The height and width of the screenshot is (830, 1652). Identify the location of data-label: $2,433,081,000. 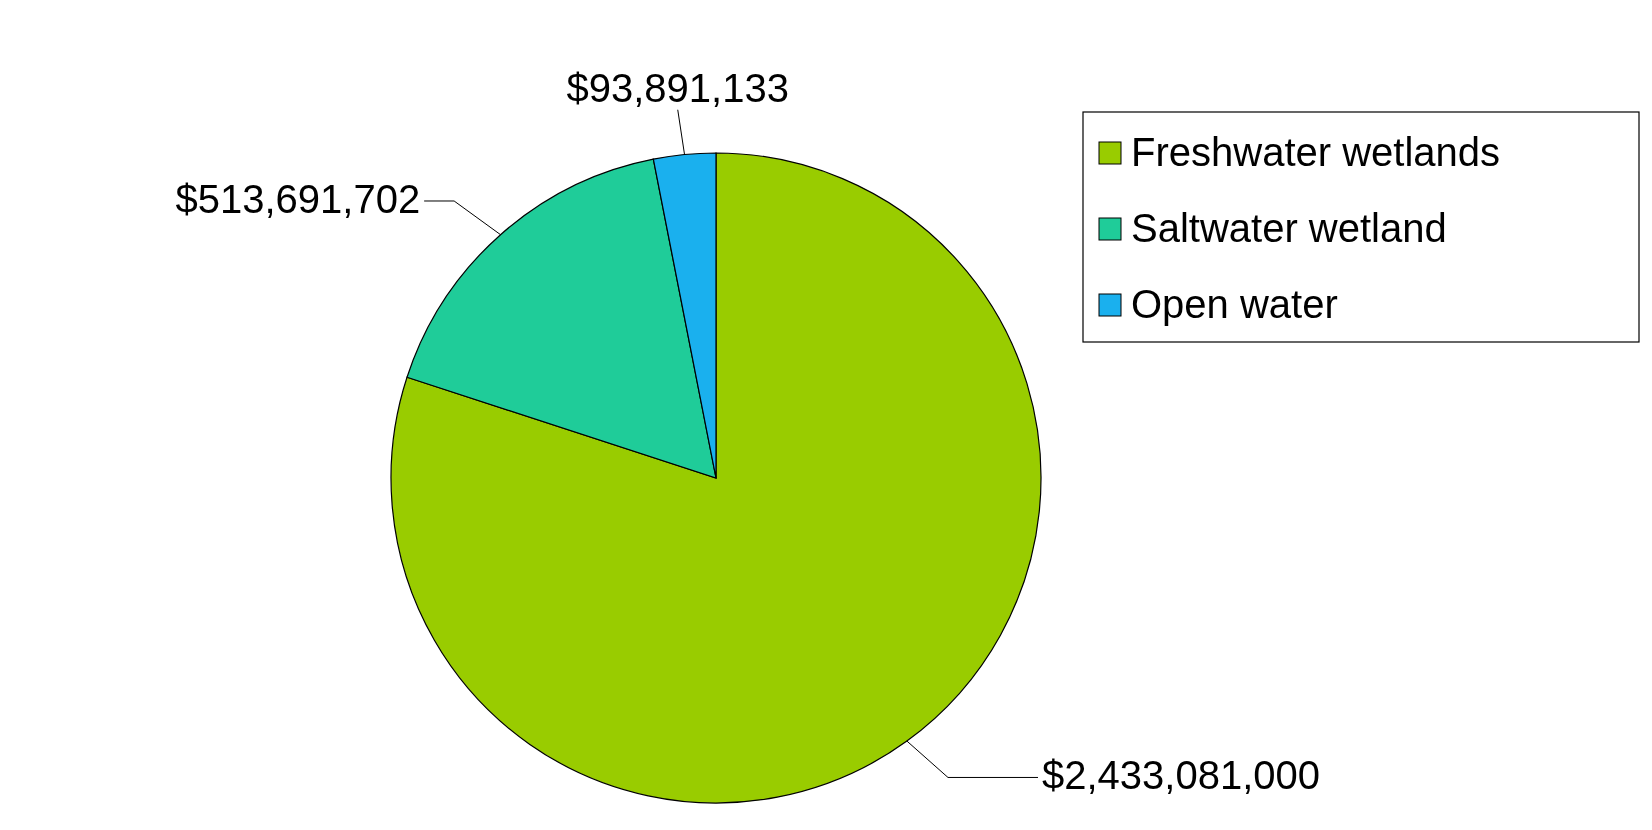
(1181, 775).